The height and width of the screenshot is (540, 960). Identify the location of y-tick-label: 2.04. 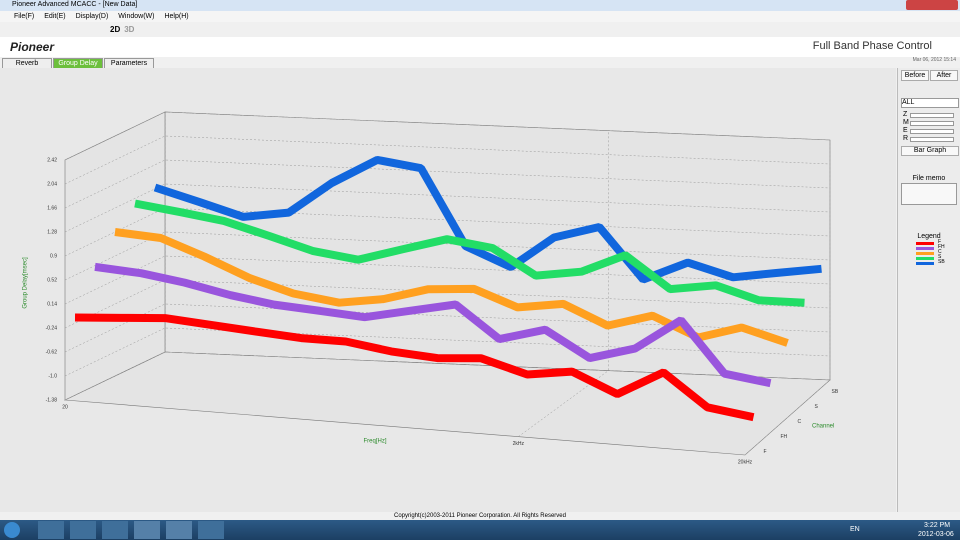
(52, 184).